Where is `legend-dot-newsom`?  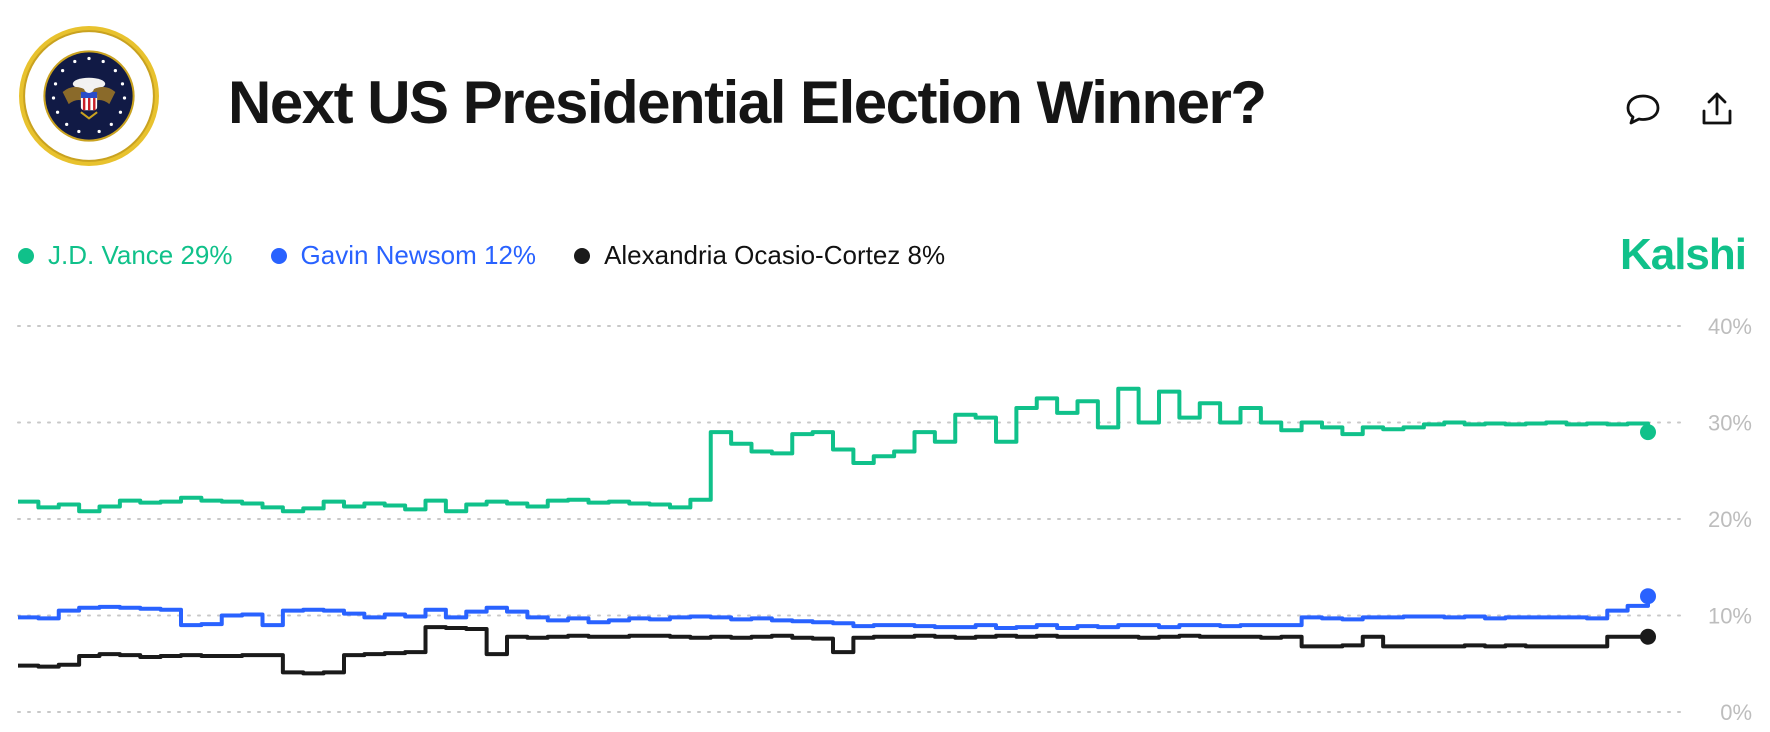 legend-dot-newsom is located at coordinates (278, 255).